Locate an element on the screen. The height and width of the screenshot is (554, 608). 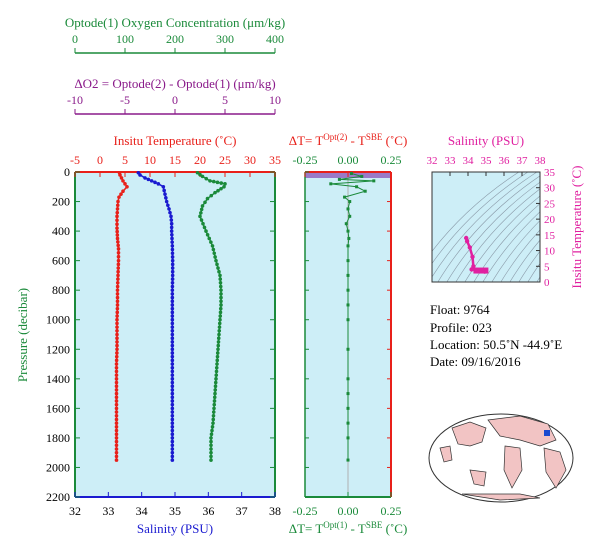
delta-o2-tick-label: 0 is located at coordinates (175, 100).